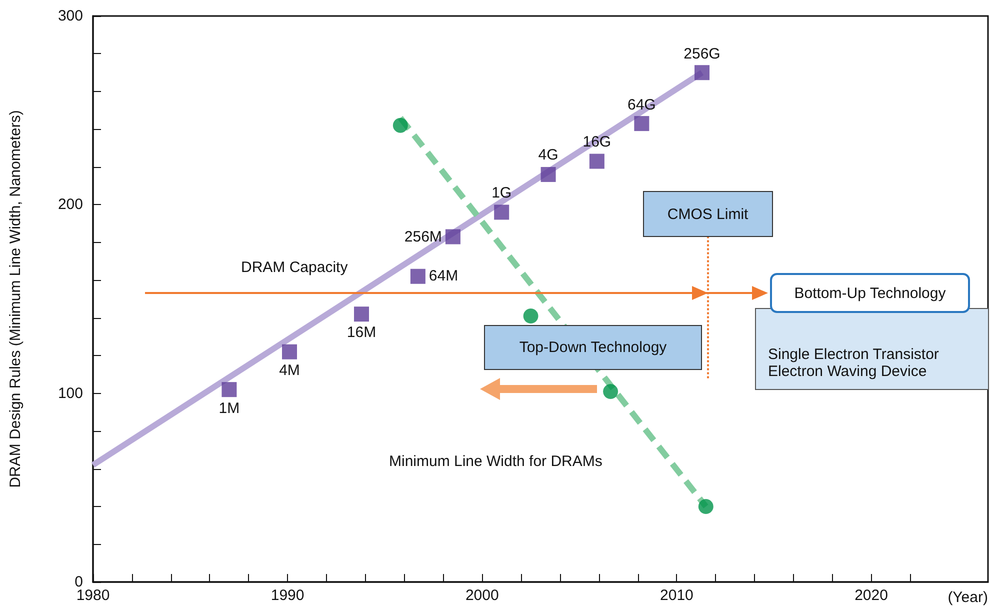 The image size is (990, 607). What do you see at coordinates (229, 408) in the screenshot?
I see `annotation: 1M` at bounding box center [229, 408].